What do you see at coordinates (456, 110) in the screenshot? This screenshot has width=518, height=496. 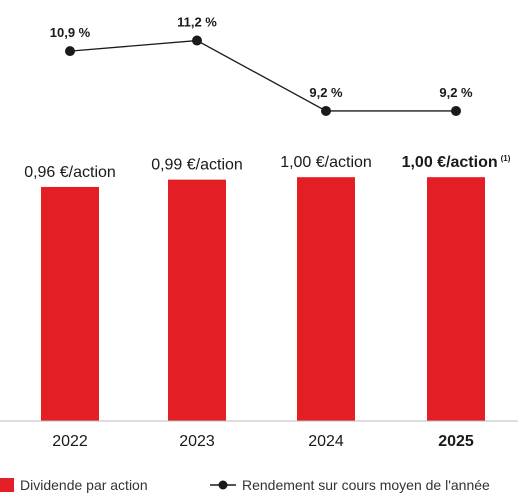 I see `yield-point-2025` at bounding box center [456, 110].